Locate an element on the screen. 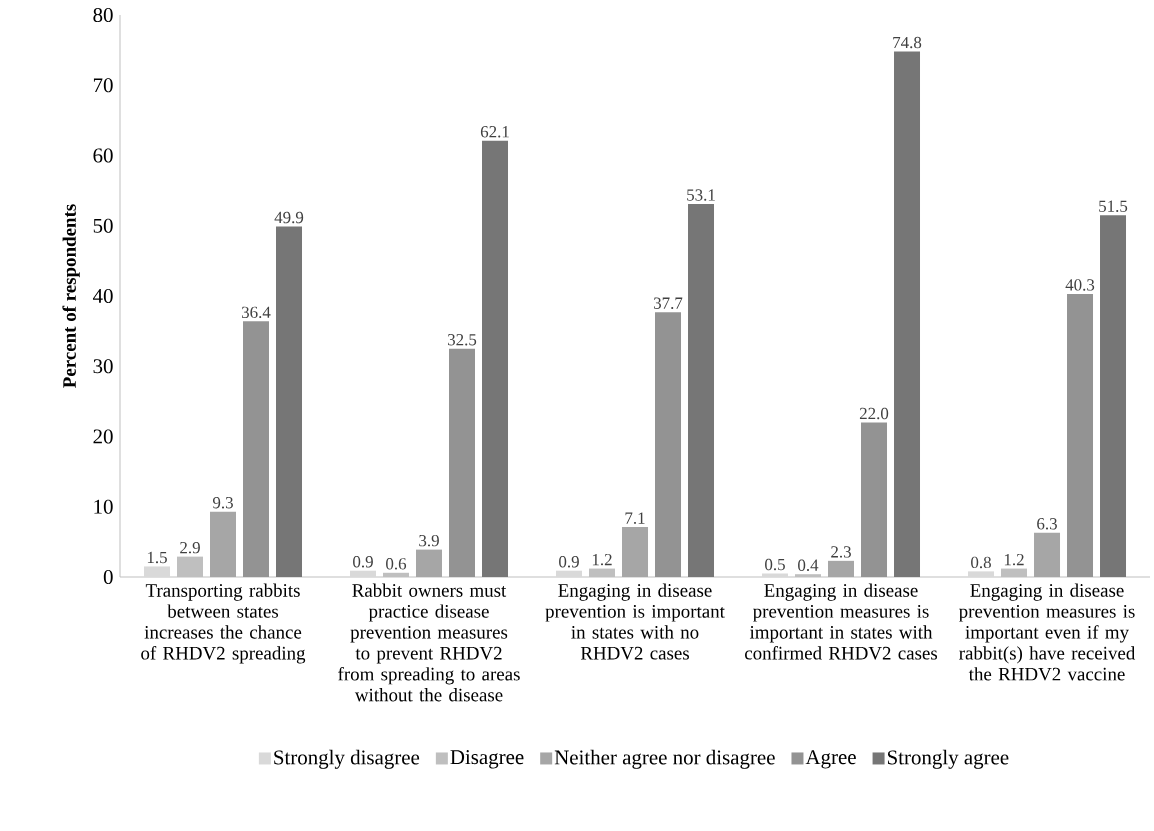 The width and height of the screenshot is (1154, 831). y-tick-label: 50 is located at coordinates (103, 225).